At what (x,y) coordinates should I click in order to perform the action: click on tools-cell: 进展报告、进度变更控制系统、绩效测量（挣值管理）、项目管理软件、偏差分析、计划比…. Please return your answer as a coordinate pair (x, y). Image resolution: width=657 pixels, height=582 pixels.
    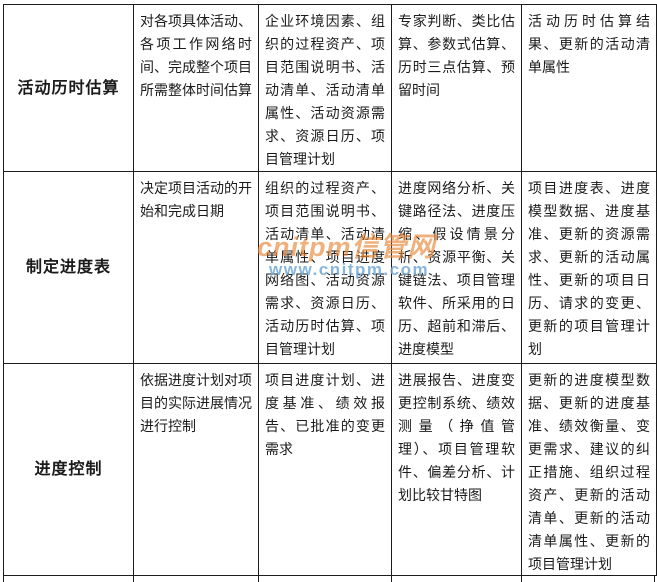
    Looking at the image, I should click on (457, 469).